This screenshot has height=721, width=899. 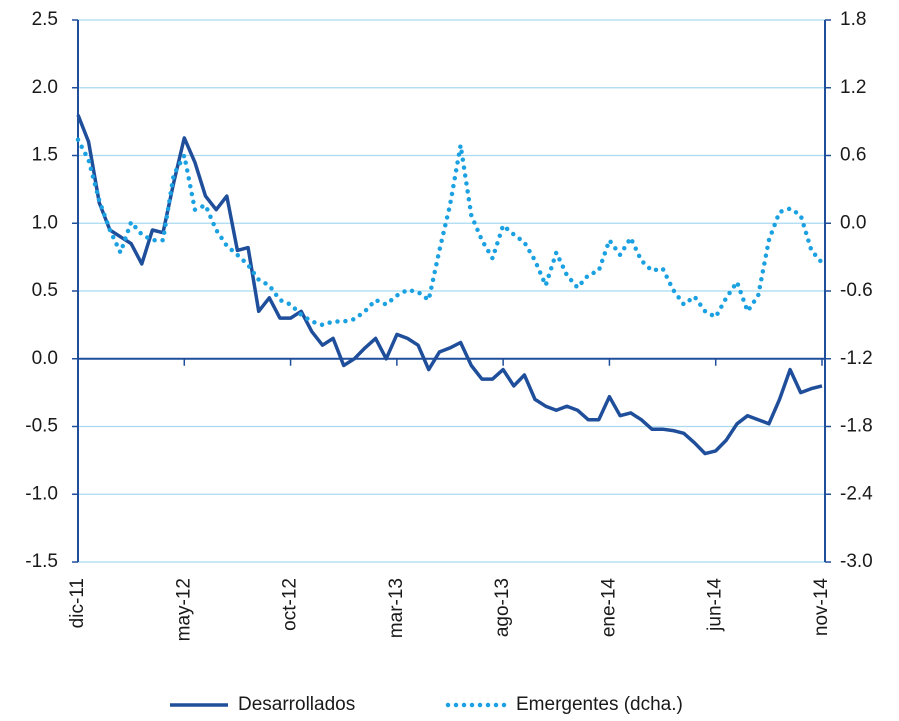 What do you see at coordinates (856, 561) in the screenshot?
I see `y2-tick-label: -3.0` at bounding box center [856, 561].